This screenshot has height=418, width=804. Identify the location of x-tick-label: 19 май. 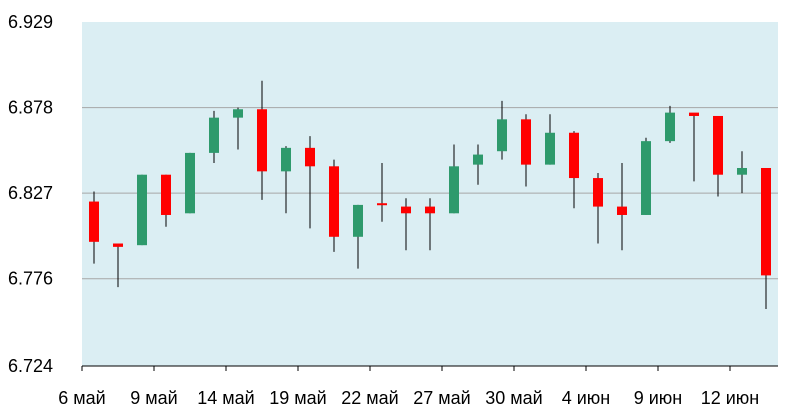
(297, 398).